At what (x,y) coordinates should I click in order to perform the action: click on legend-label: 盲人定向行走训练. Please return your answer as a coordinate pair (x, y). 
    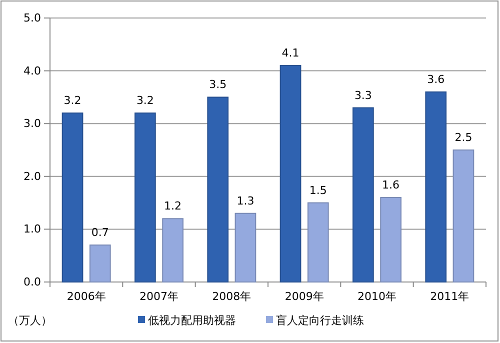
    Looking at the image, I should click on (320, 320).